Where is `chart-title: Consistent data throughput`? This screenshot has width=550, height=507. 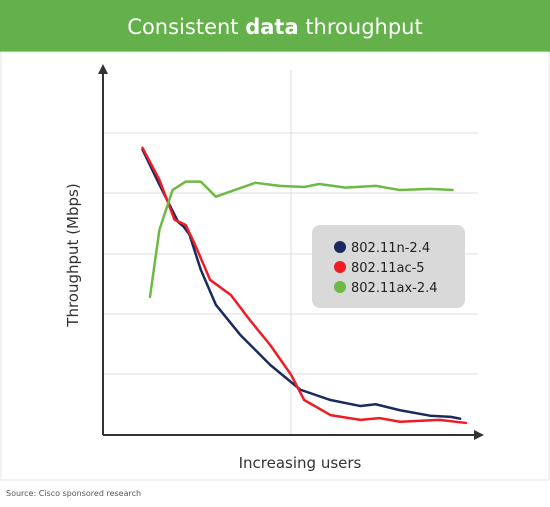
chart-title: Consistent data throughput is located at coordinates (274, 27).